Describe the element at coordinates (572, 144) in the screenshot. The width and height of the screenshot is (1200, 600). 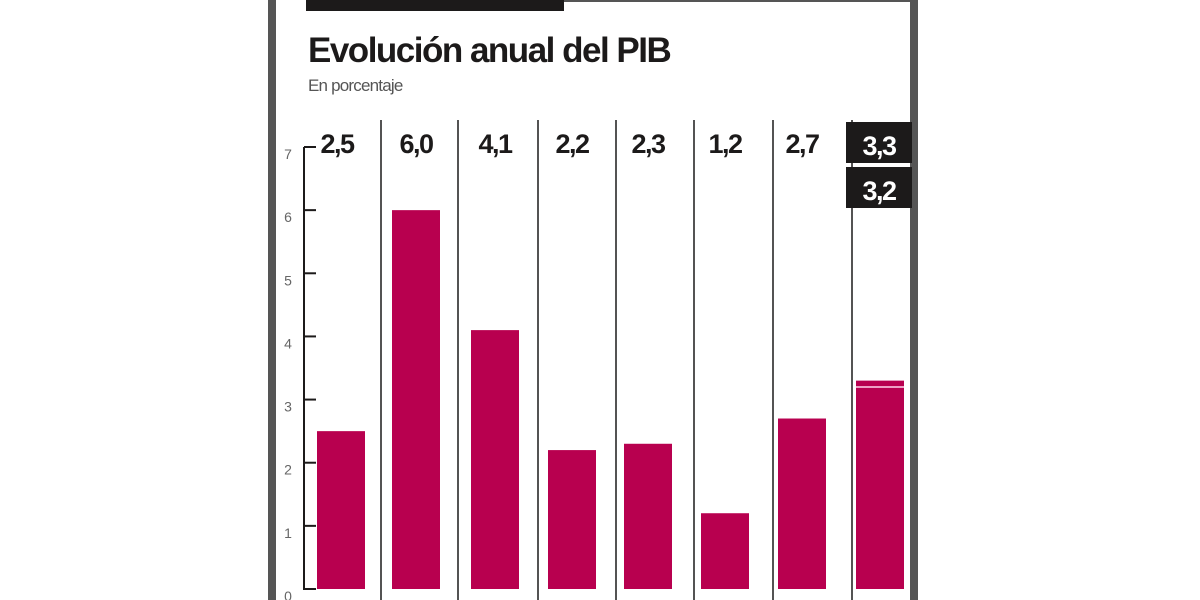
I see `value-label: 2,2` at that location.